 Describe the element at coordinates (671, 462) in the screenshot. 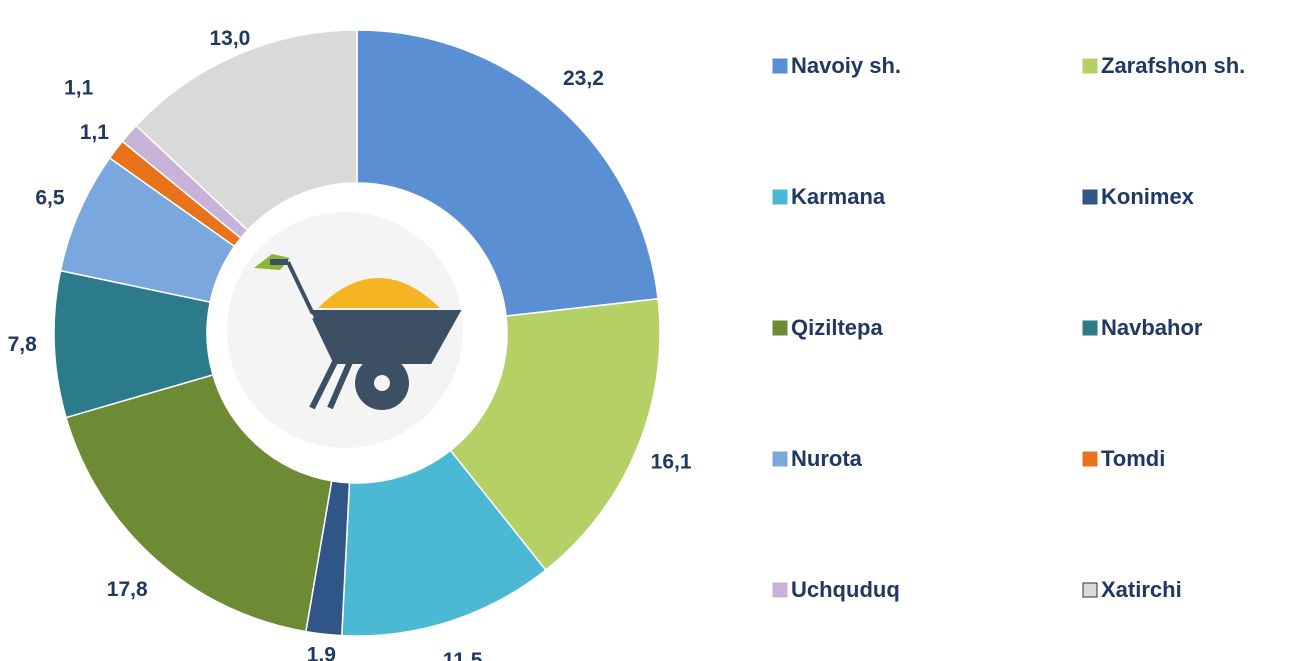

I see `data-label: 16,1` at that location.